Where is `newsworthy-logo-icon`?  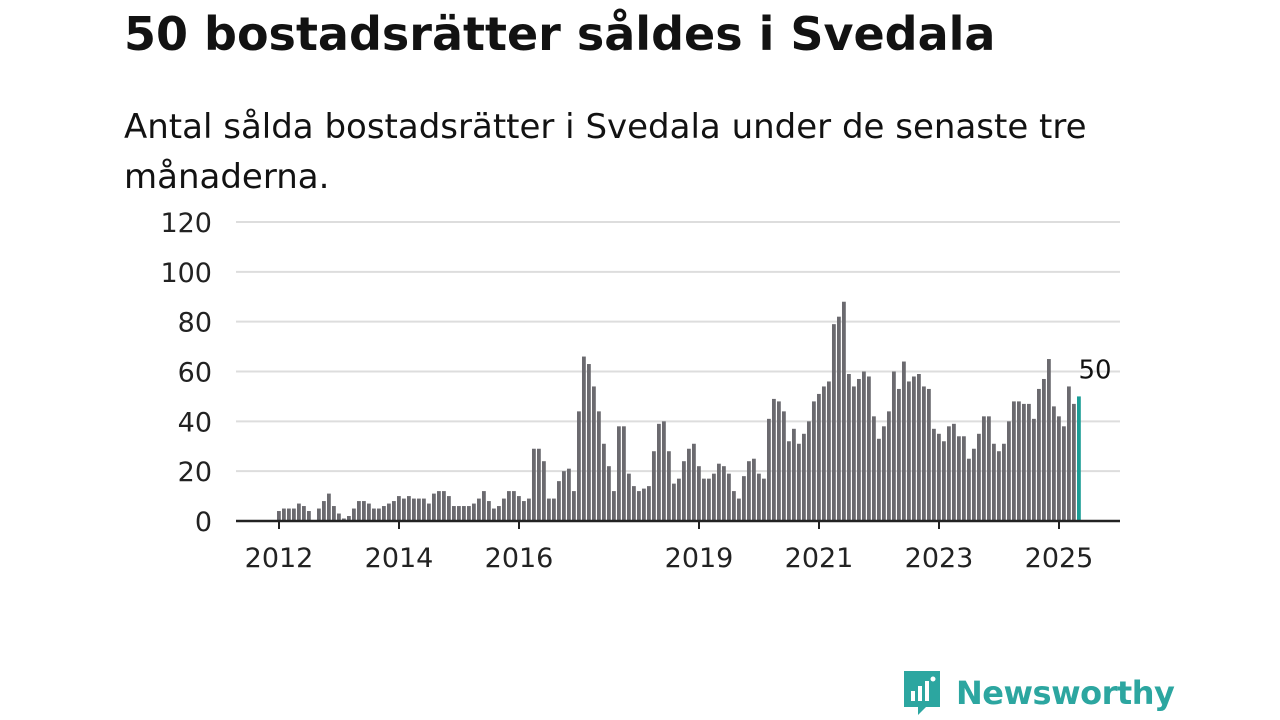
newsworthy-logo-icon is located at coordinates (922, 693).